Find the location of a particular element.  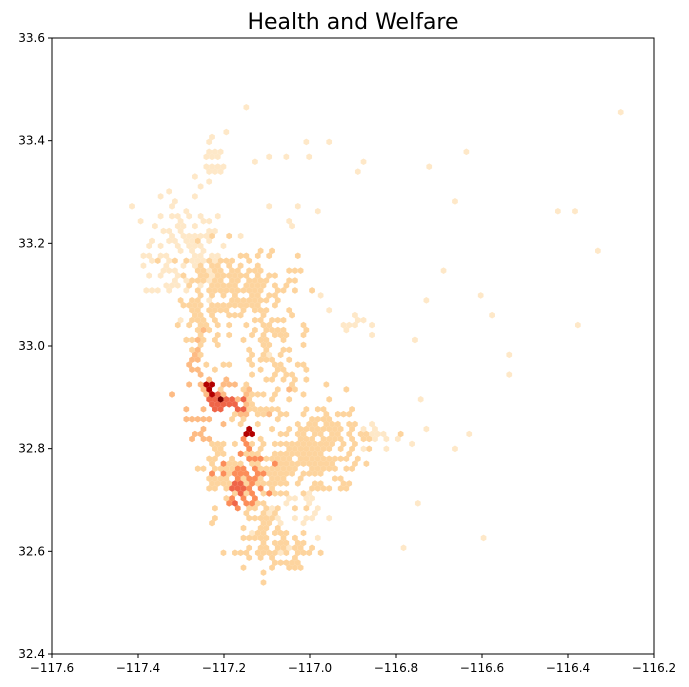

y-axis: 32.4 32.6 32.8 33.0 33.2 33.4 33.6 is located at coordinates (35, 346).